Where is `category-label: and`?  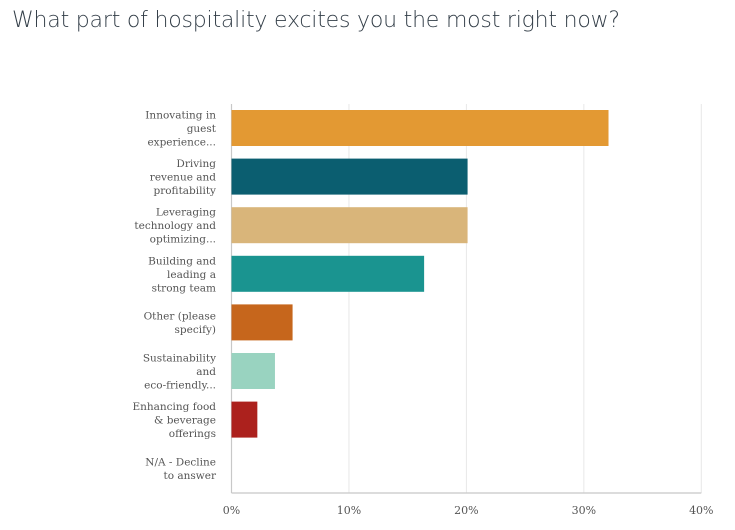
category-label: and is located at coordinates (206, 372).